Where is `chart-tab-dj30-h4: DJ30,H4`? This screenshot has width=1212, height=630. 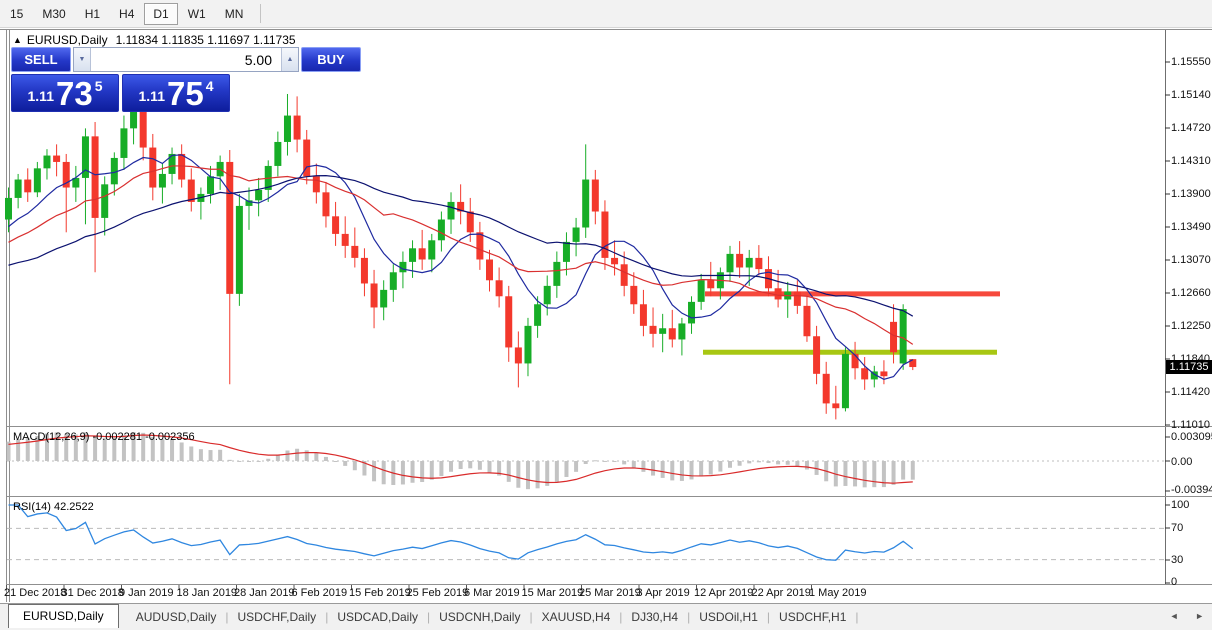 chart-tab-dj30-h4: DJ30,H4 is located at coordinates (655, 617).